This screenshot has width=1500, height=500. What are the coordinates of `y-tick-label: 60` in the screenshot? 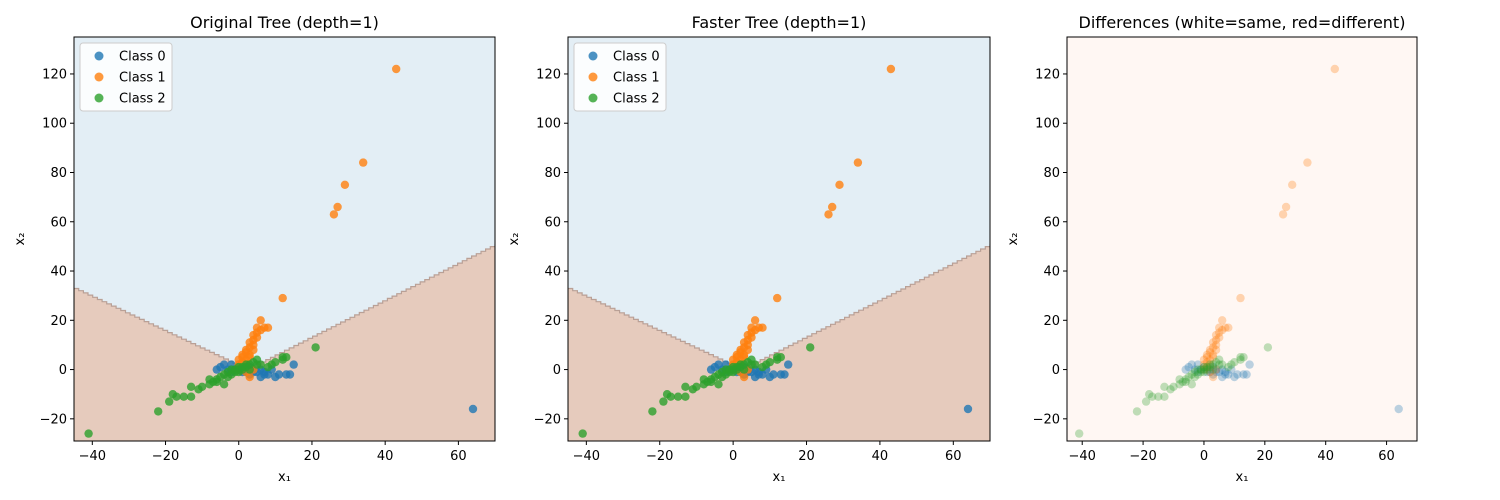 It's located at (58, 222).